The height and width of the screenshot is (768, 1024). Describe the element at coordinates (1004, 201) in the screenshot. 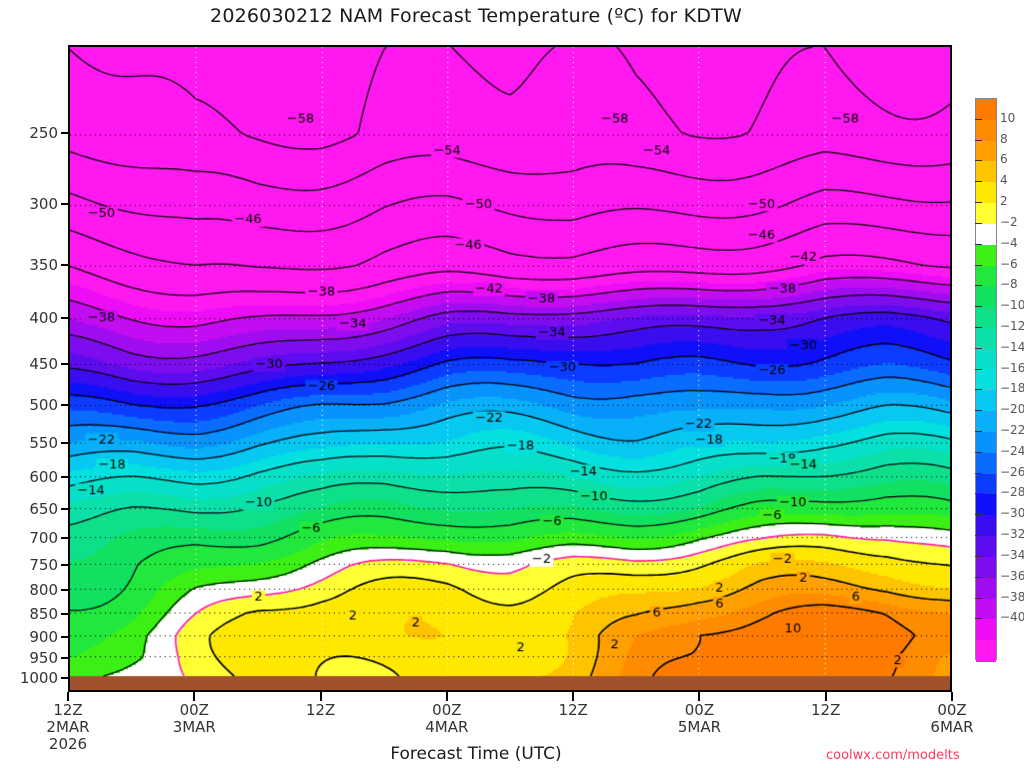

I see `colorbar-label: 2` at that location.